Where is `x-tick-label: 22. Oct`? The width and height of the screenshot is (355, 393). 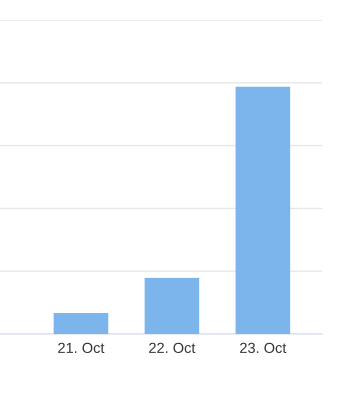 x-tick-label: 22. Oct is located at coordinates (172, 348).